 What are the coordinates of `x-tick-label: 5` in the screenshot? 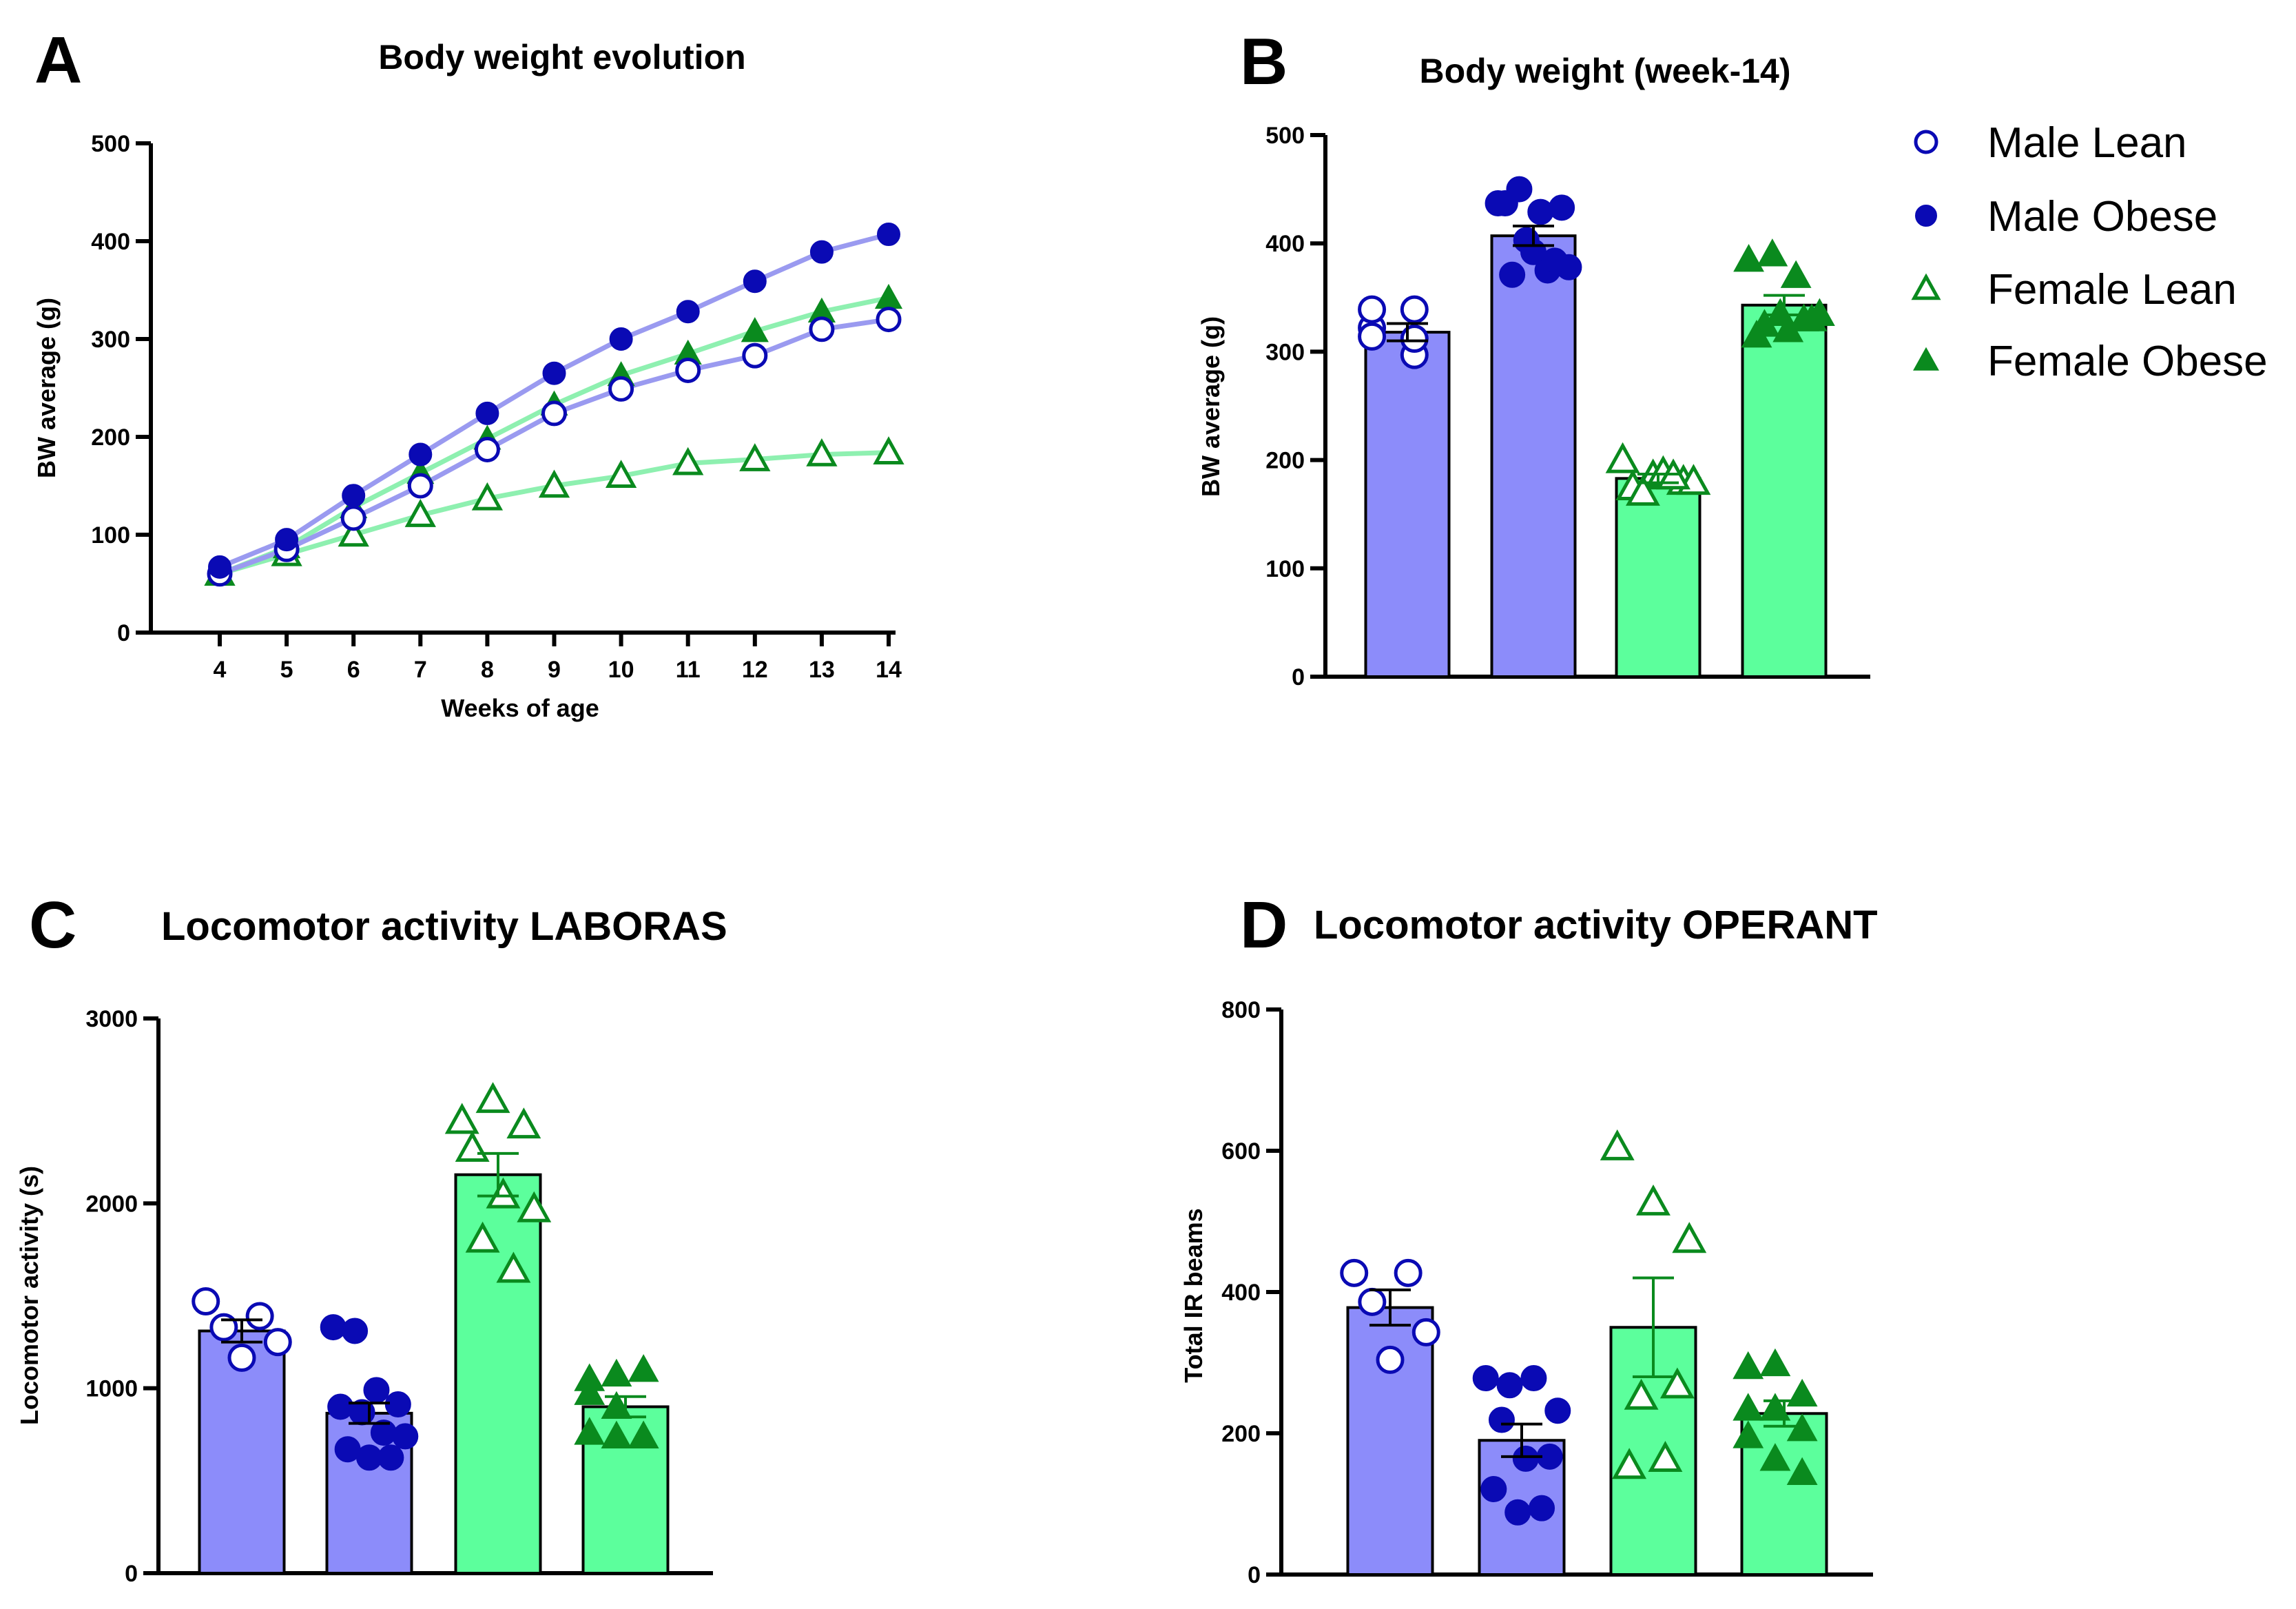 It's located at (286, 670).